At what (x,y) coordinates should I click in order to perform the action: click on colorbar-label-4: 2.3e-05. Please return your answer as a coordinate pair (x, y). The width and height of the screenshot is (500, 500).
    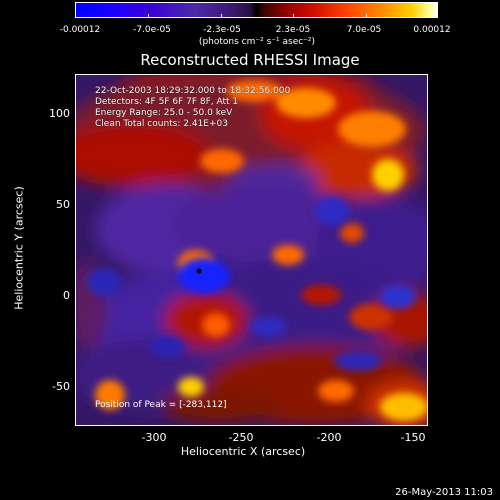
    Looking at the image, I should click on (293, 30).